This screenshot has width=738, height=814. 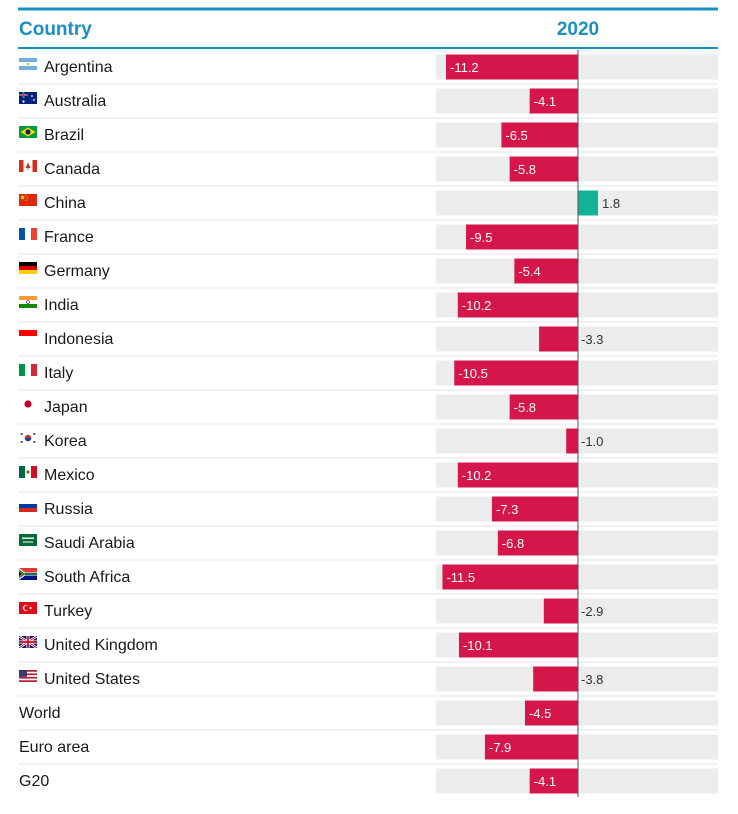 I want to click on chart-row: China 1.8, so click(x=368, y=200).